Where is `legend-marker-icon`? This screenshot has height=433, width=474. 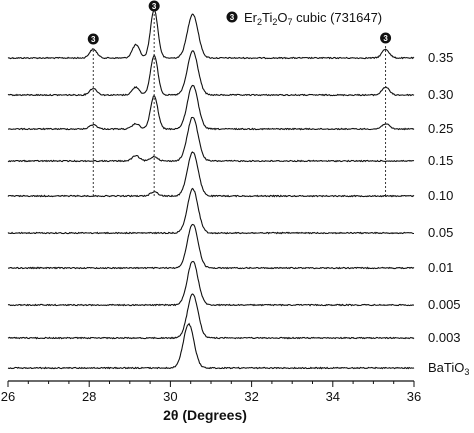
legend-marker-icon is located at coordinates (232, 17).